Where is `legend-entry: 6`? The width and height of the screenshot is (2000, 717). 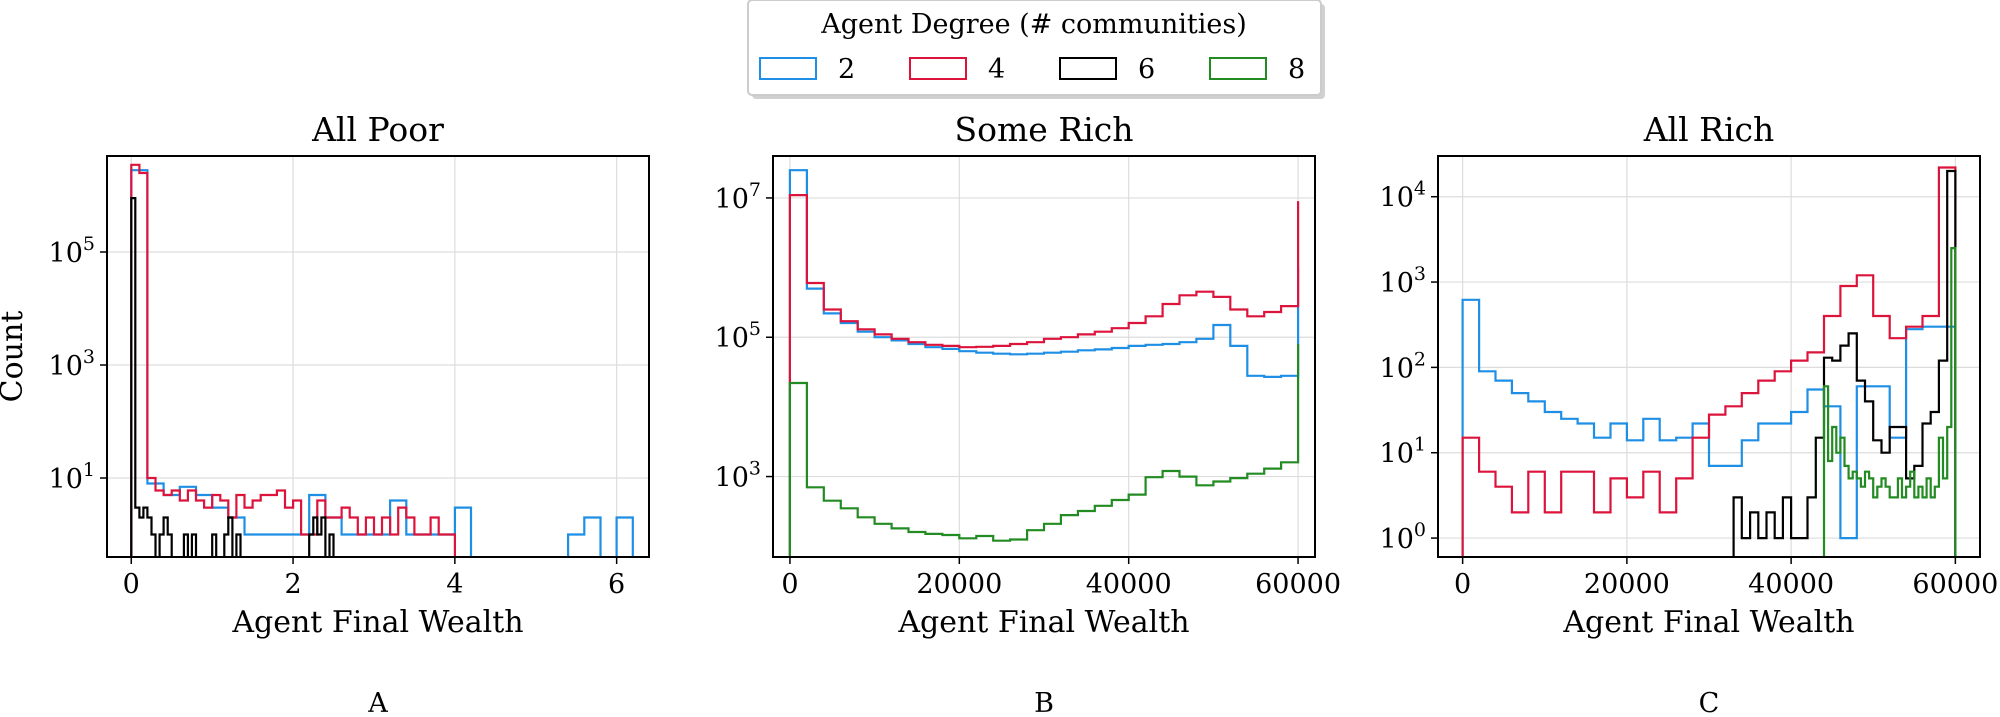 legend-entry: 6 is located at coordinates (1107, 69).